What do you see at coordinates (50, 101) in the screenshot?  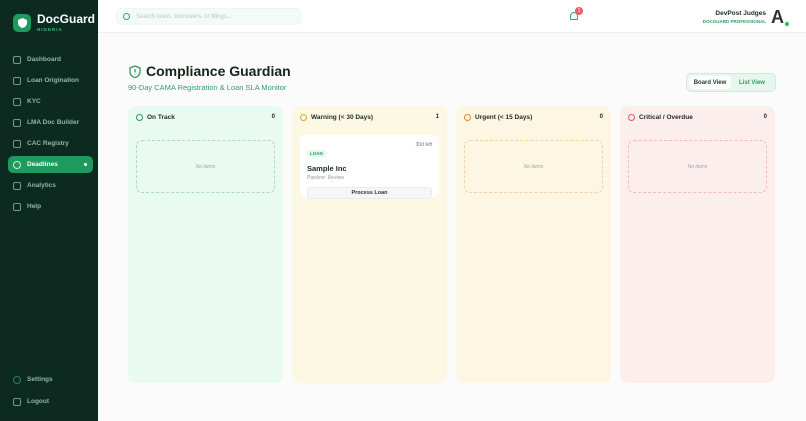 I see `sidebar-item-kyc: KYC` at bounding box center [50, 101].